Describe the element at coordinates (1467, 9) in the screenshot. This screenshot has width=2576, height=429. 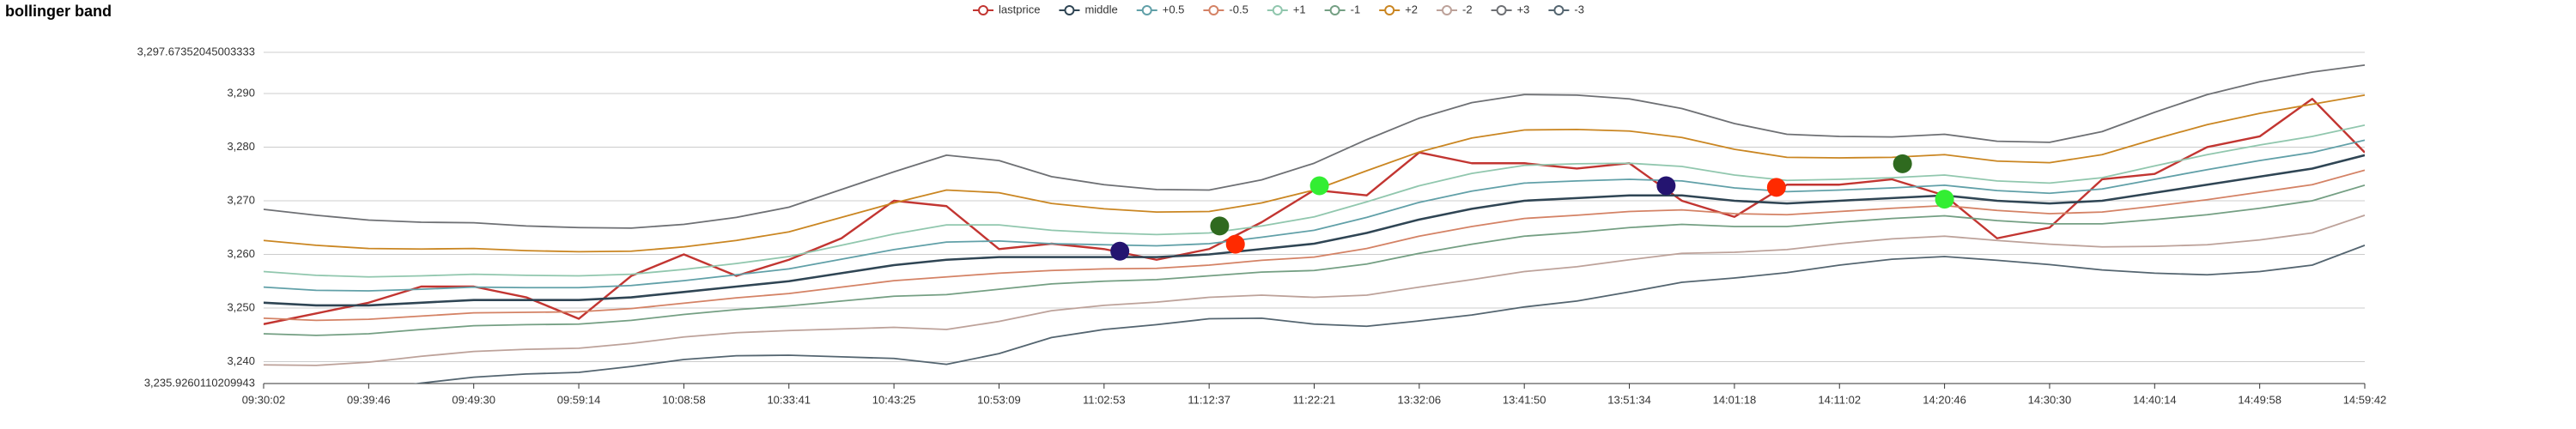
I see `legend-label: -2` at that location.